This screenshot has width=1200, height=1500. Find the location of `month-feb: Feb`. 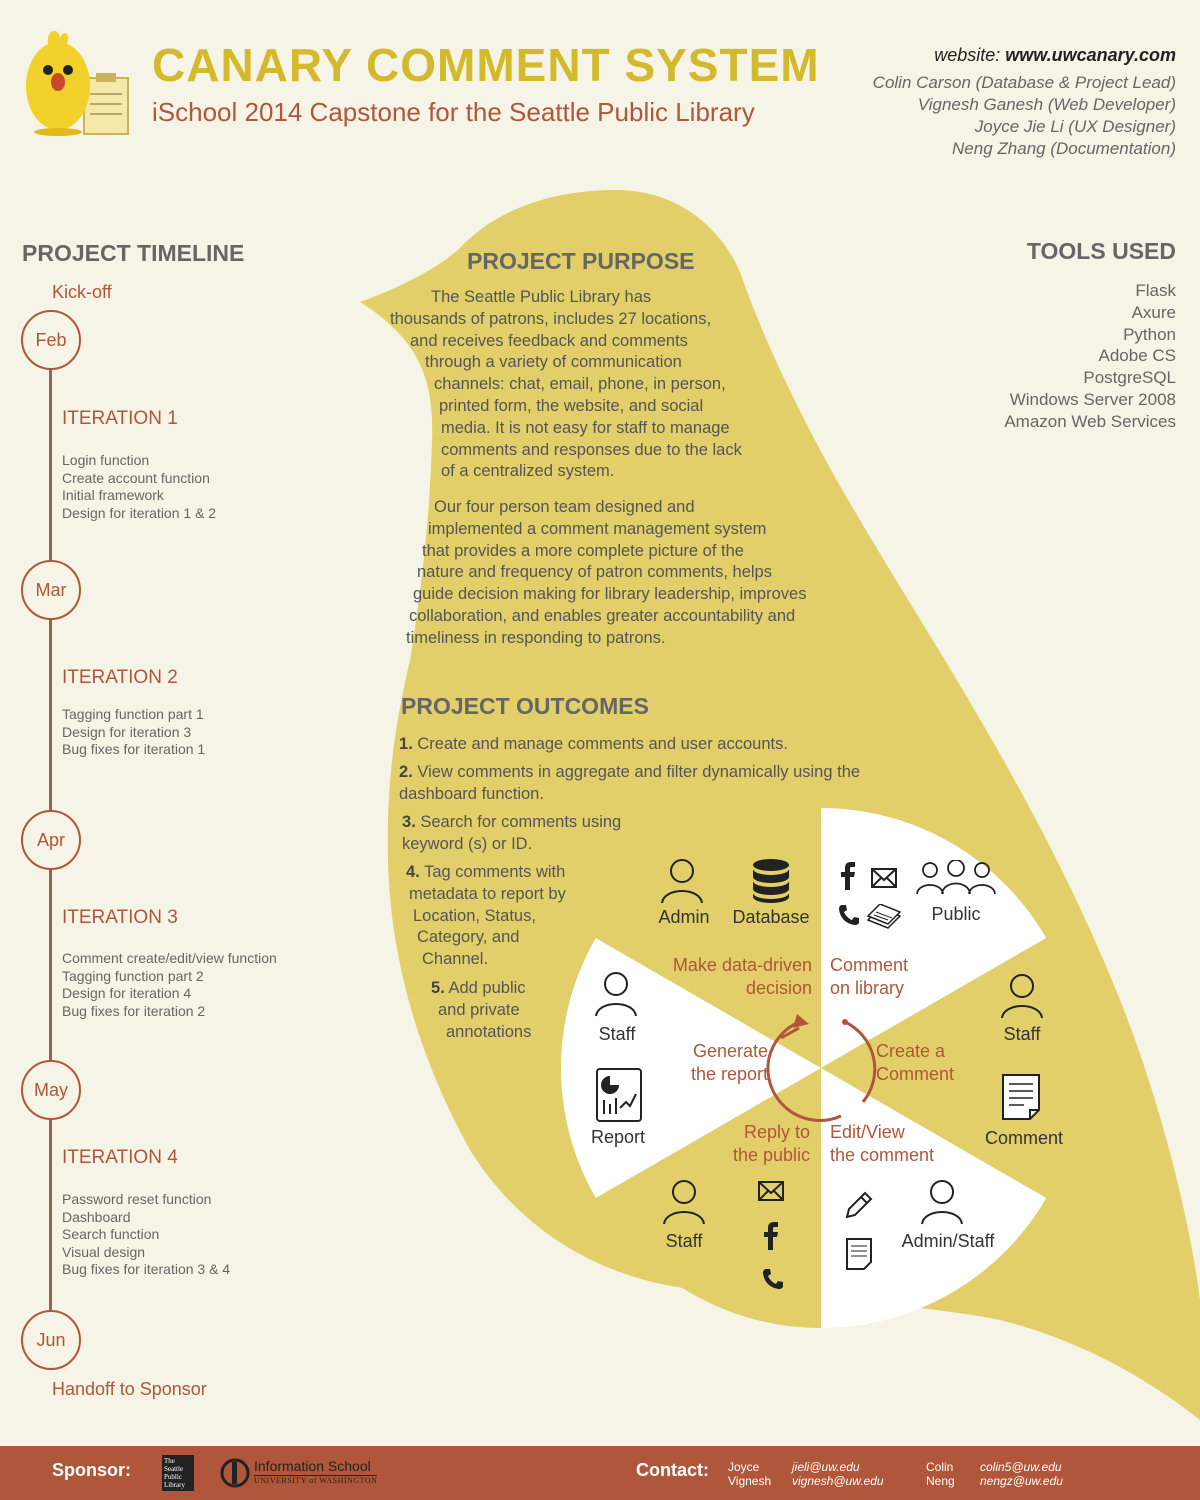

month-feb: Feb is located at coordinates (51, 340).